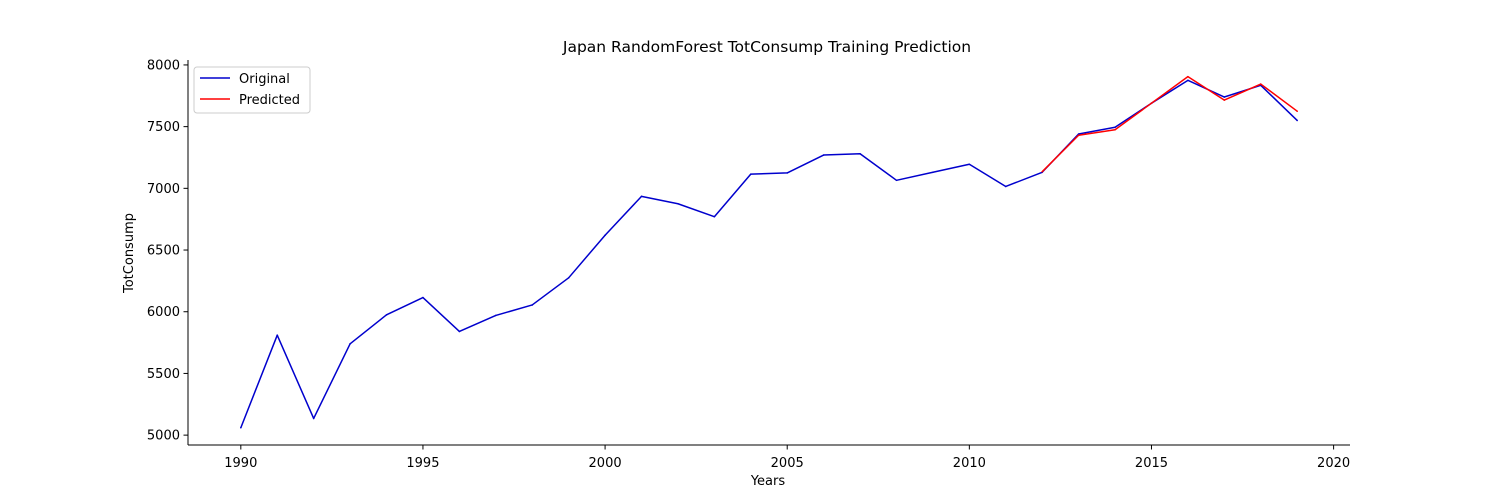  What do you see at coordinates (163, 374) in the screenshot?
I see `y-tick-label: 5500` at bounding box center [163, 374].